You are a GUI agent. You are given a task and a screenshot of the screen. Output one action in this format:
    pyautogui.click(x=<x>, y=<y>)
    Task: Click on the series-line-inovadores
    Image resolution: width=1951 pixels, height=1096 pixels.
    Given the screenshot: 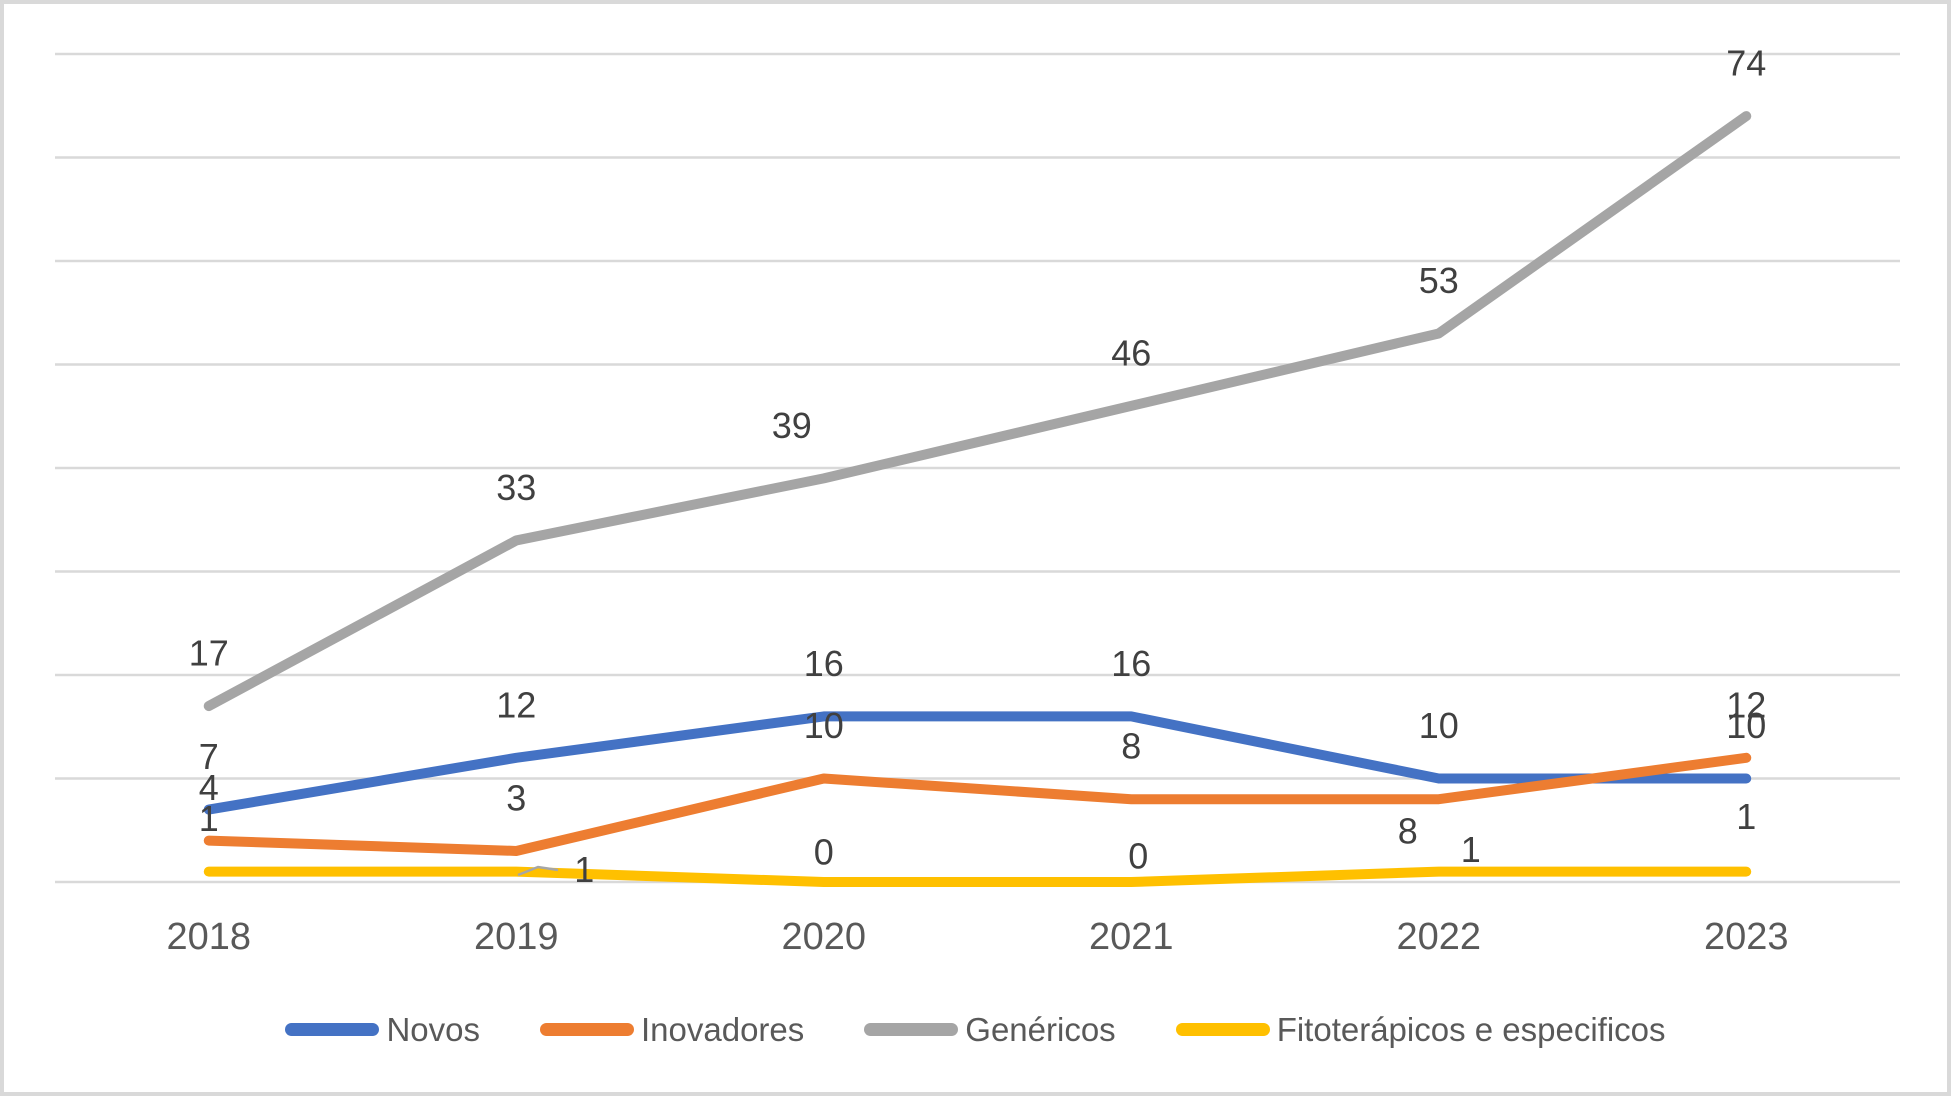 What is the action you would take?
    pyautogui.click(x=977, y=804)
    